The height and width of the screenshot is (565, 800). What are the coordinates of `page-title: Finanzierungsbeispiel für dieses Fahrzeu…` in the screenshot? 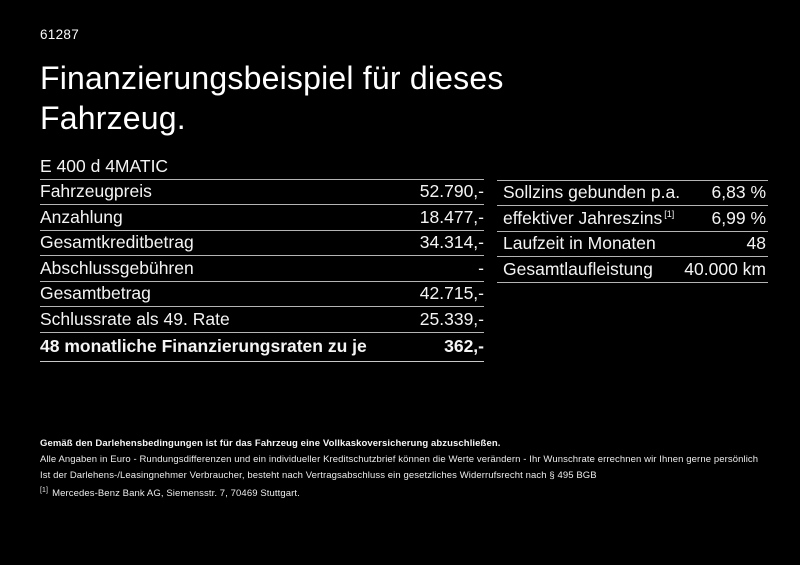 It's located at (272, 98).